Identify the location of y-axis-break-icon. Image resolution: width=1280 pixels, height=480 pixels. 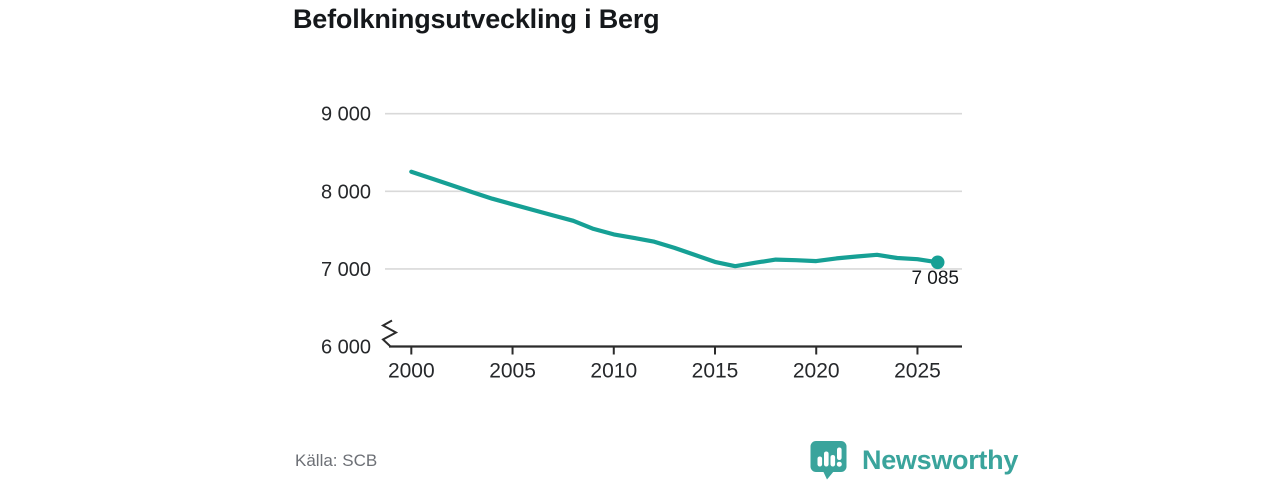
(389, 333).